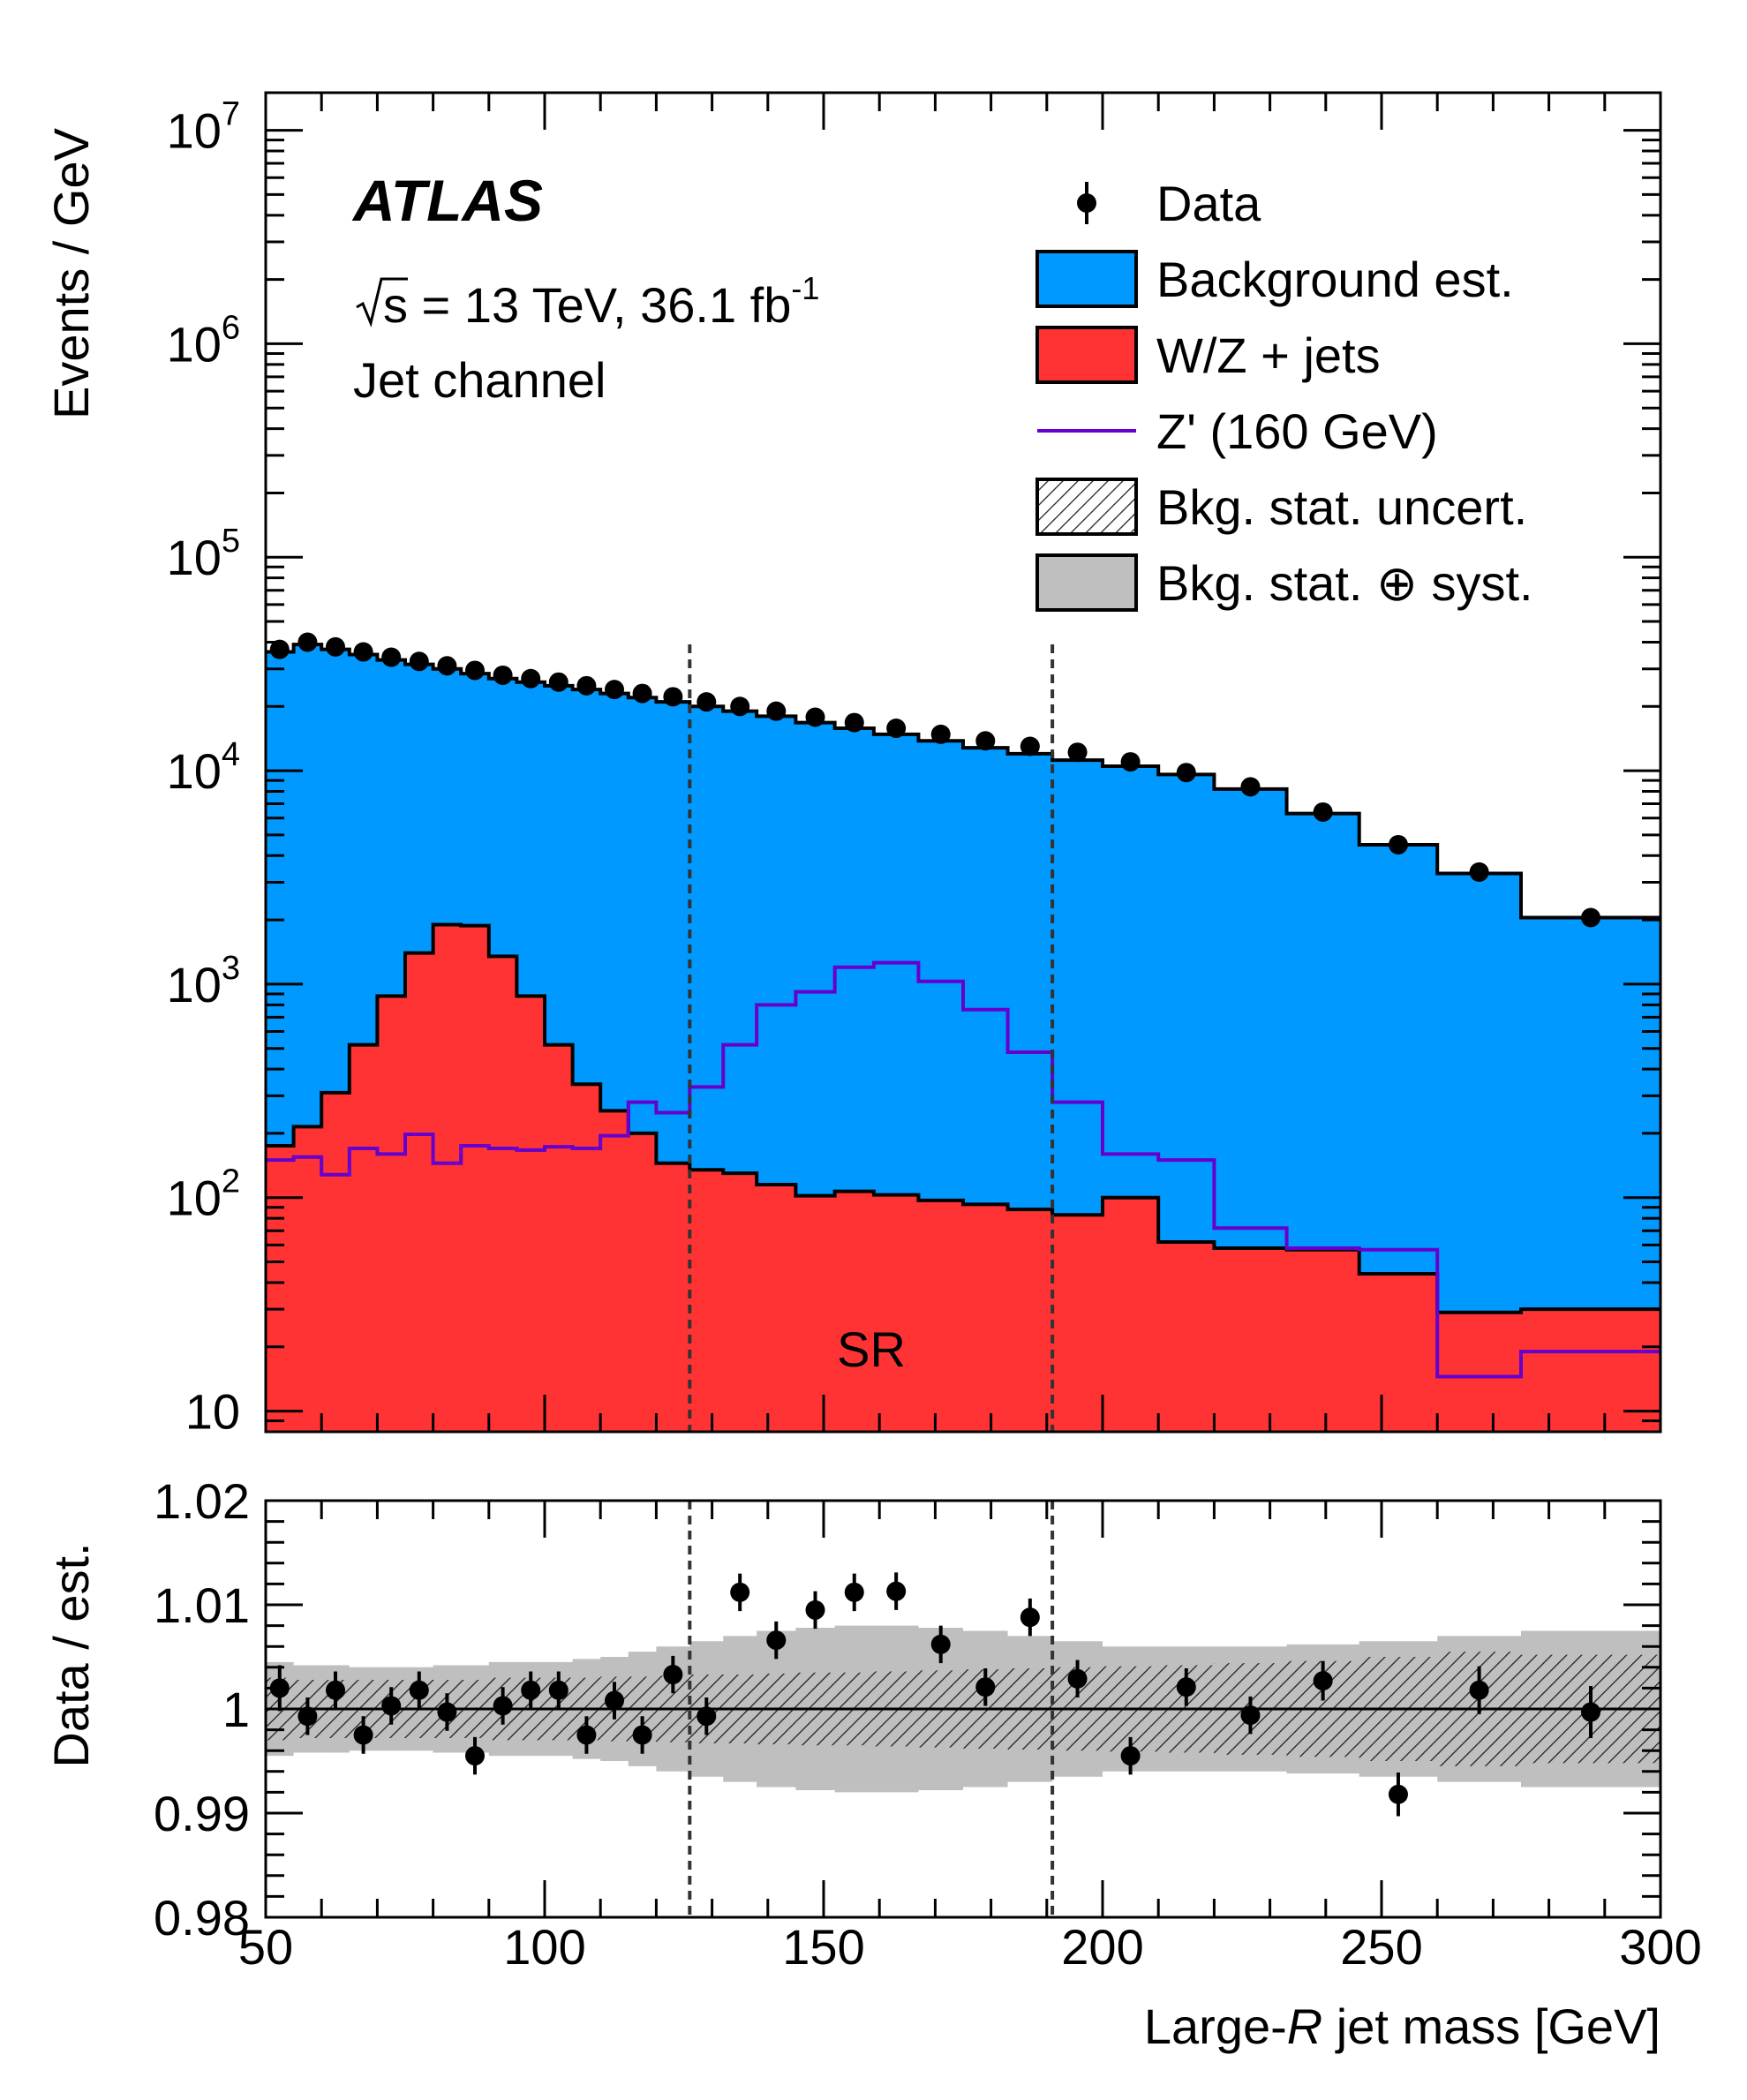 The width and height of the screenshot is (1747, 2100). What do you see at coordinates (203, 340) in the screenshot?
I see `y-tick-label: 10⁶` at bounding box center [203, 340].